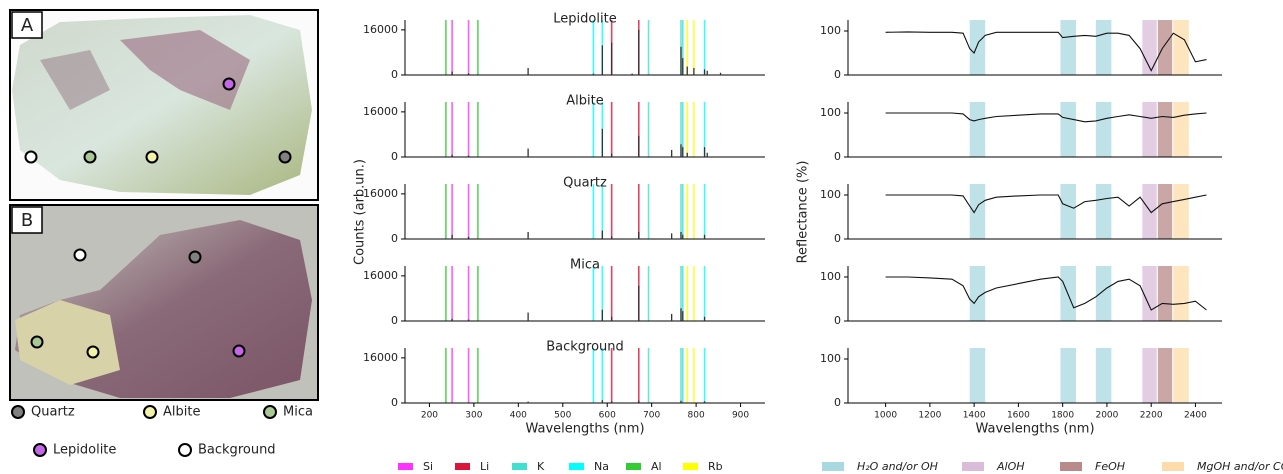 This screenshot has width=1283, height=474. I want to click on legend-label: Albite, so click(181, 412).